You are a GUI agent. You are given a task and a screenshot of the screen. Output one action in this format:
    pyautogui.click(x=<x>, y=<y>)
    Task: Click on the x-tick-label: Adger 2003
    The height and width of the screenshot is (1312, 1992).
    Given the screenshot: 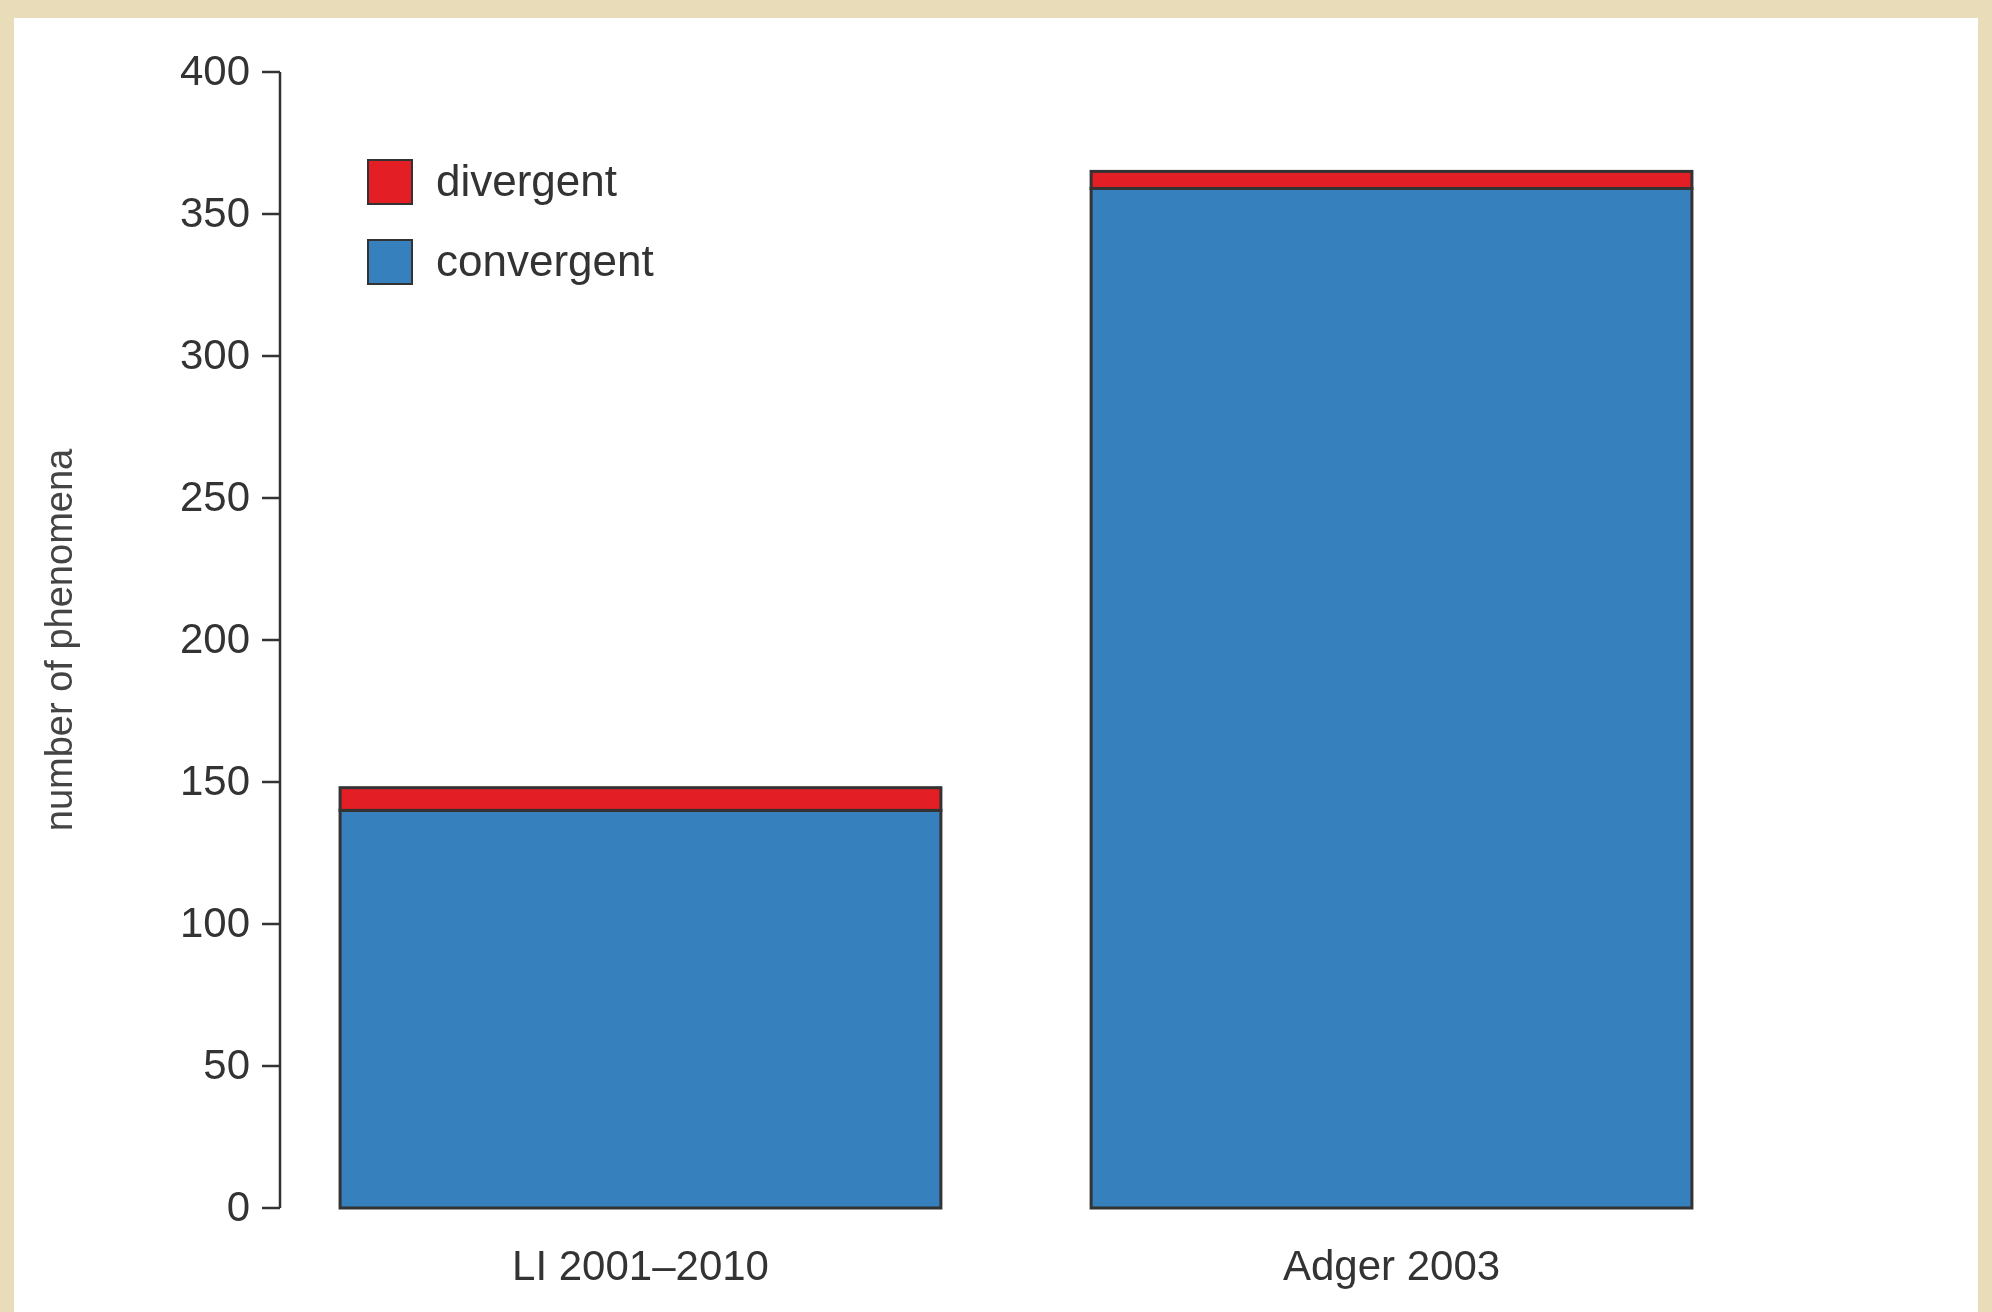 What is the action you would take?
    pyautogui.click(x=1391, y=1265)
    